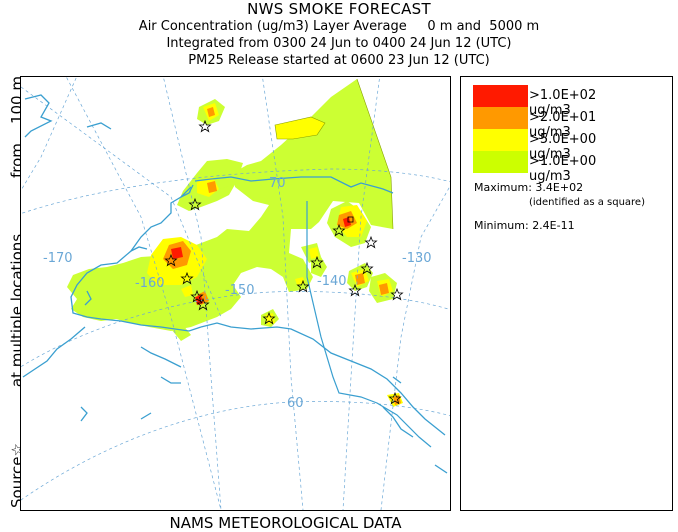  I want to click on legend-swatch-red, so click(500, 96).